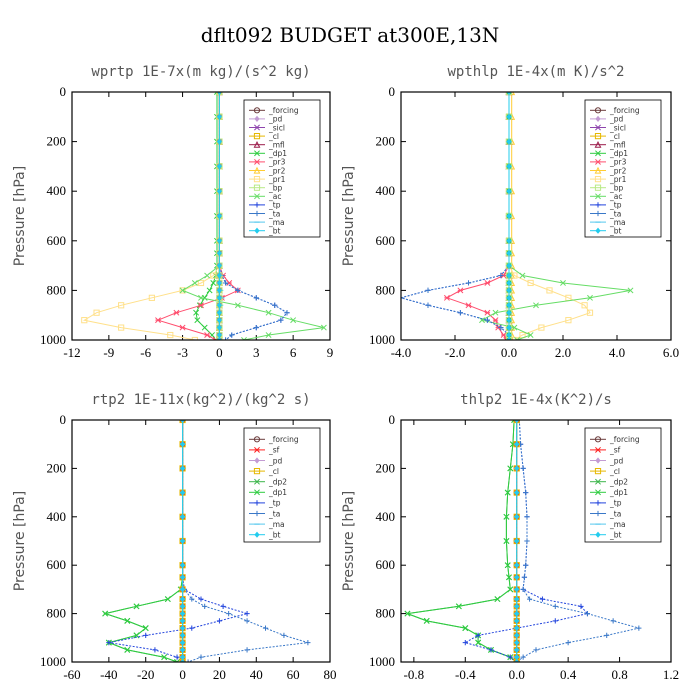  What do you see at coordinates (455, 352) in the screenshot?
I see `x-tick-label: -2.0` at bounding box center [455, 352].